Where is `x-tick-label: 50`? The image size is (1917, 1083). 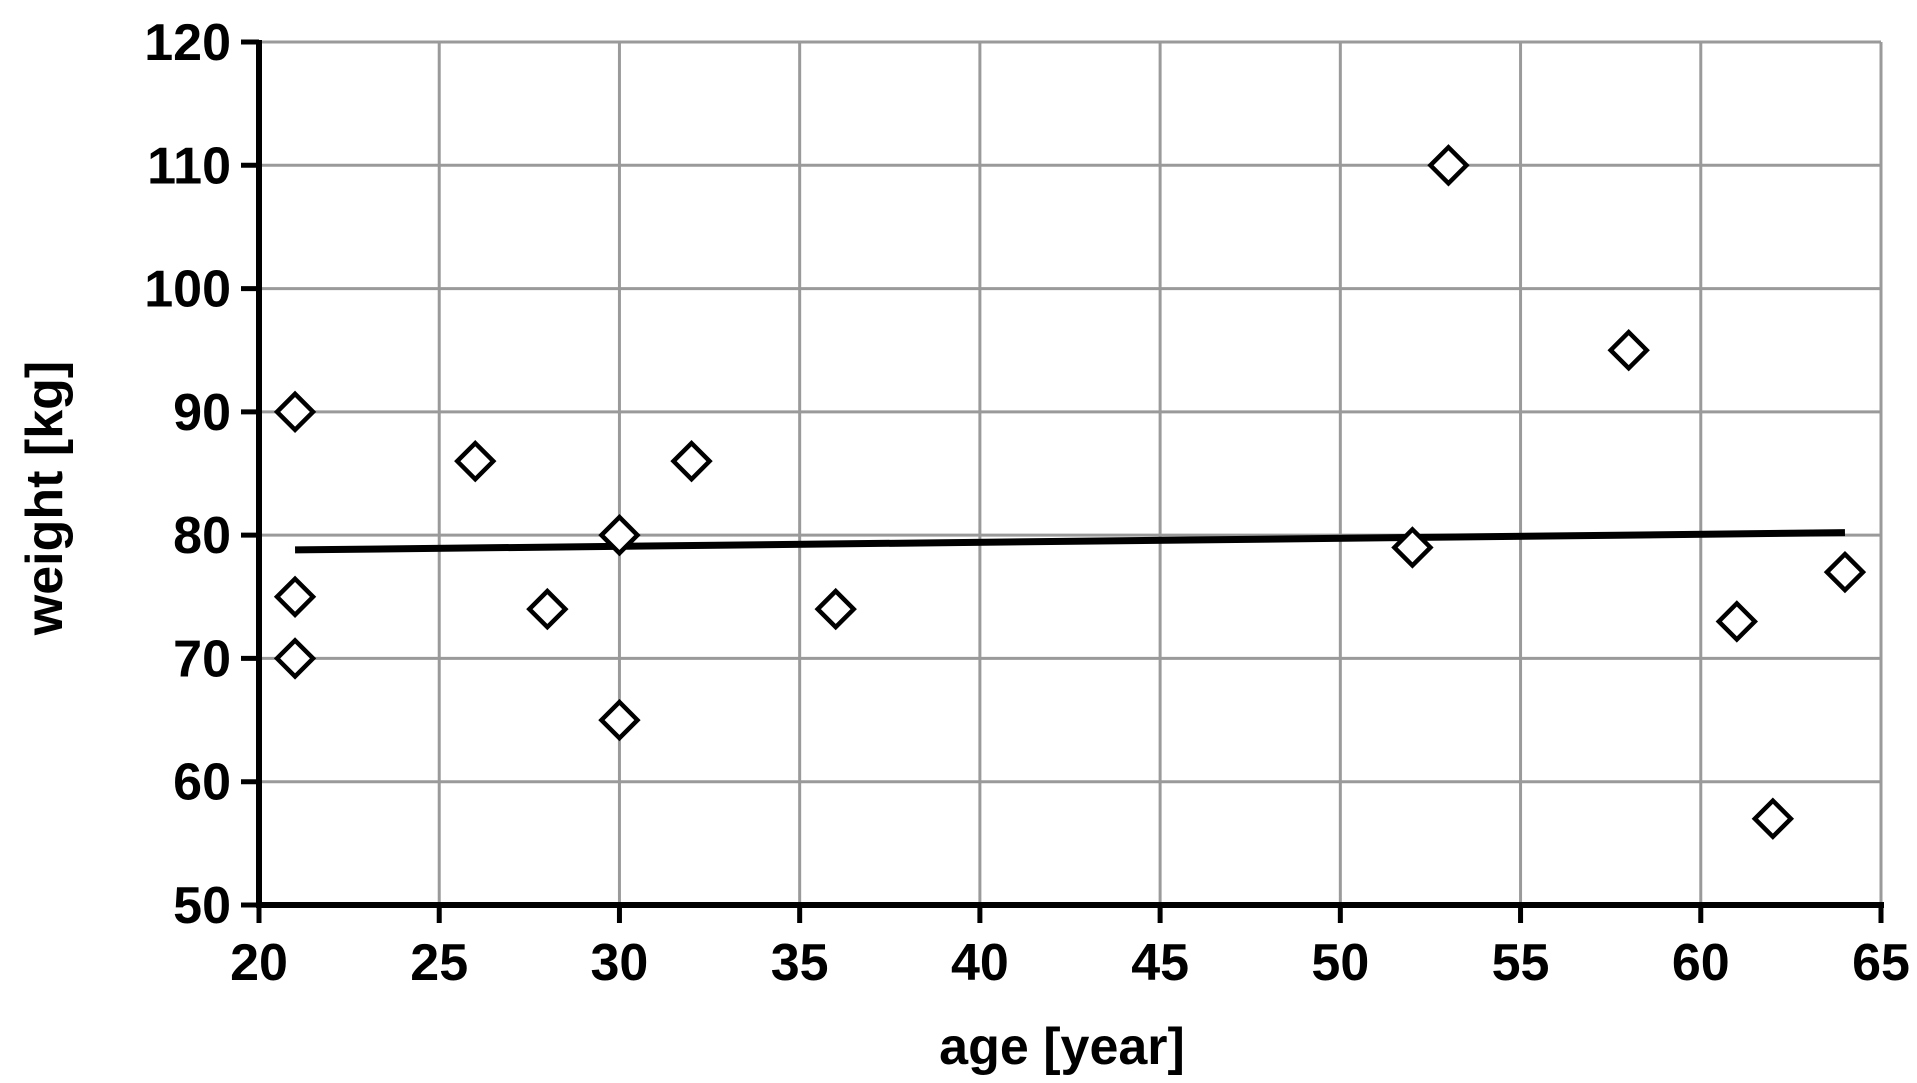
x-tick-label: 50 is located at coordinates (1340, 963).